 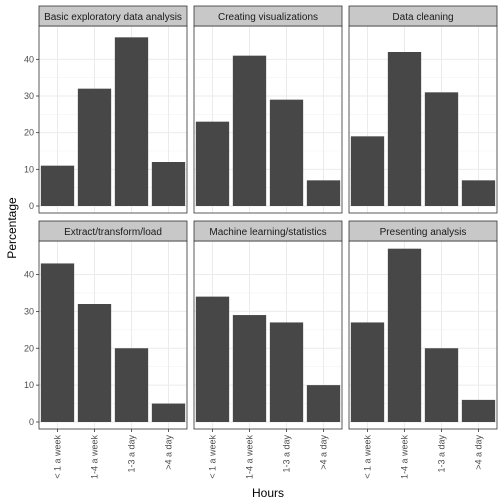 I want to click on x-axis-title: Hours, so click(x=268, y=493).